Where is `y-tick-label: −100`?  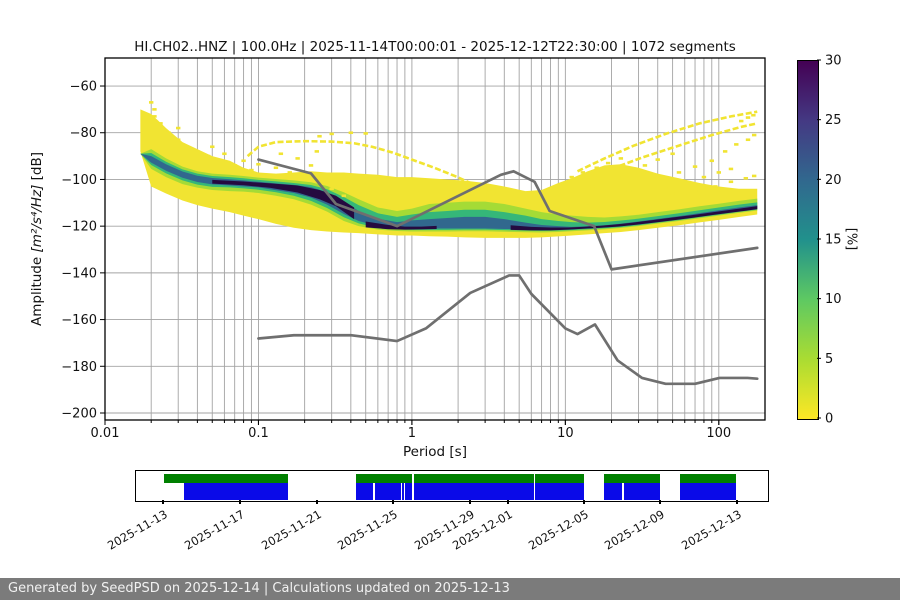 y-tick-label: −100 is located at coordinates (79, 180).